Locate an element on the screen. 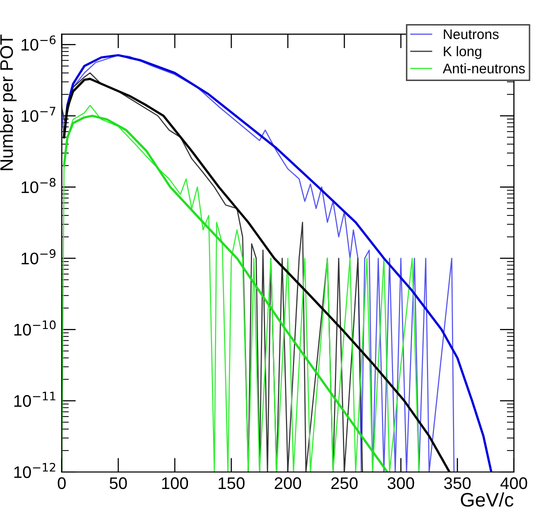 The image size is (537, 510). legend-label: Anti-neutrons is located at coordinates (483, 68).